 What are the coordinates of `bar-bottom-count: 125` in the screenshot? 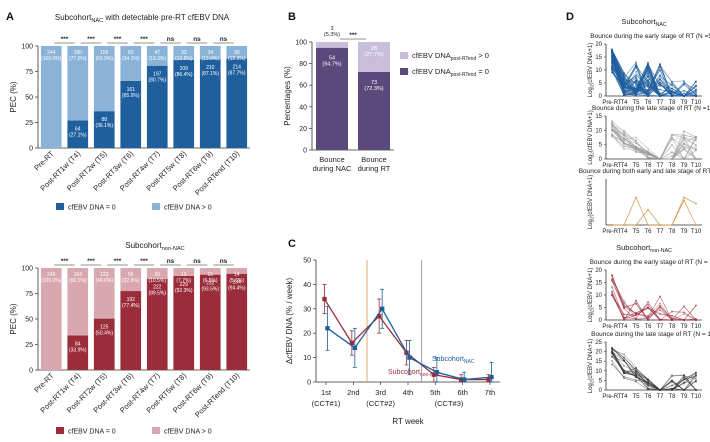 It's located at (104, 328).